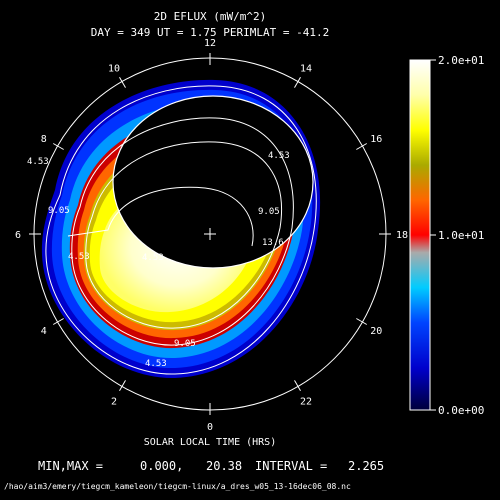 Image resolution: width=500 pixels, height=500 pixels. What do you see at coordinates (306, 69) in the screenshot?
I see `hour-tick-label: 14` at bounding box center [306, 69].